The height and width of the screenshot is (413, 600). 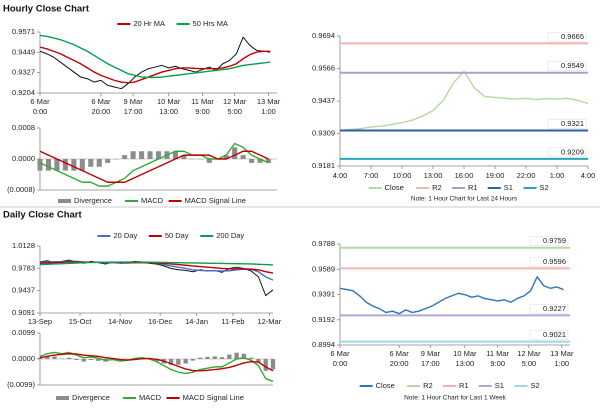 What do you see at coordinates (232, 321) in the screenshot?
I see `x-tick-label: 11-Feb` at bounding box center [232, 321].